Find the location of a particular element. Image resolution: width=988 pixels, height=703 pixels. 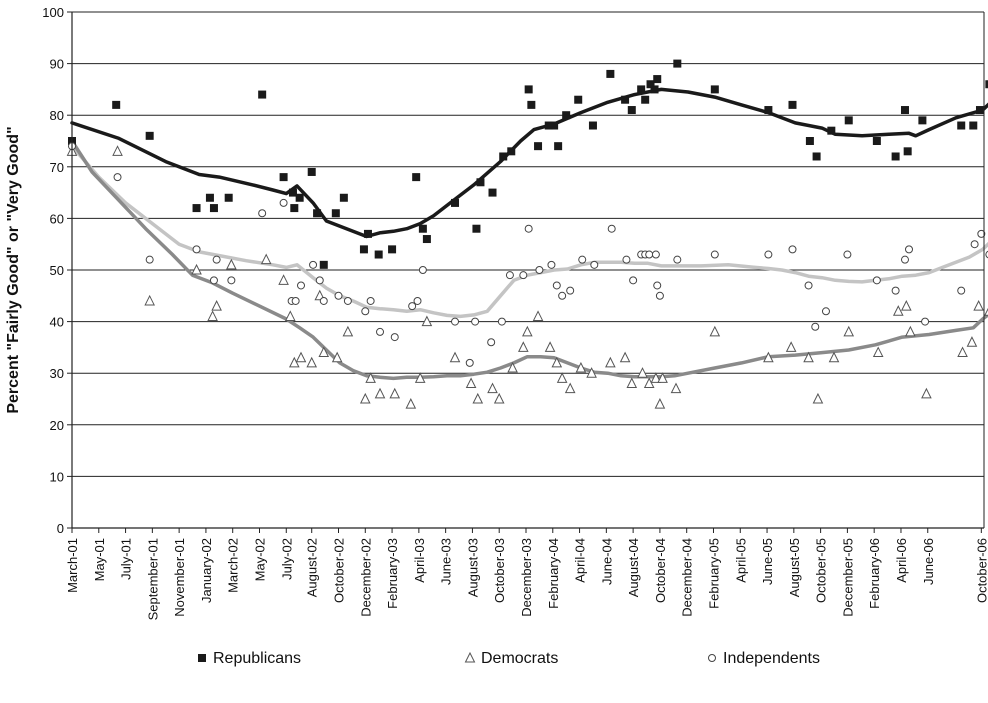

x-tick-label: December-05 is located at coordinates (847, 577).